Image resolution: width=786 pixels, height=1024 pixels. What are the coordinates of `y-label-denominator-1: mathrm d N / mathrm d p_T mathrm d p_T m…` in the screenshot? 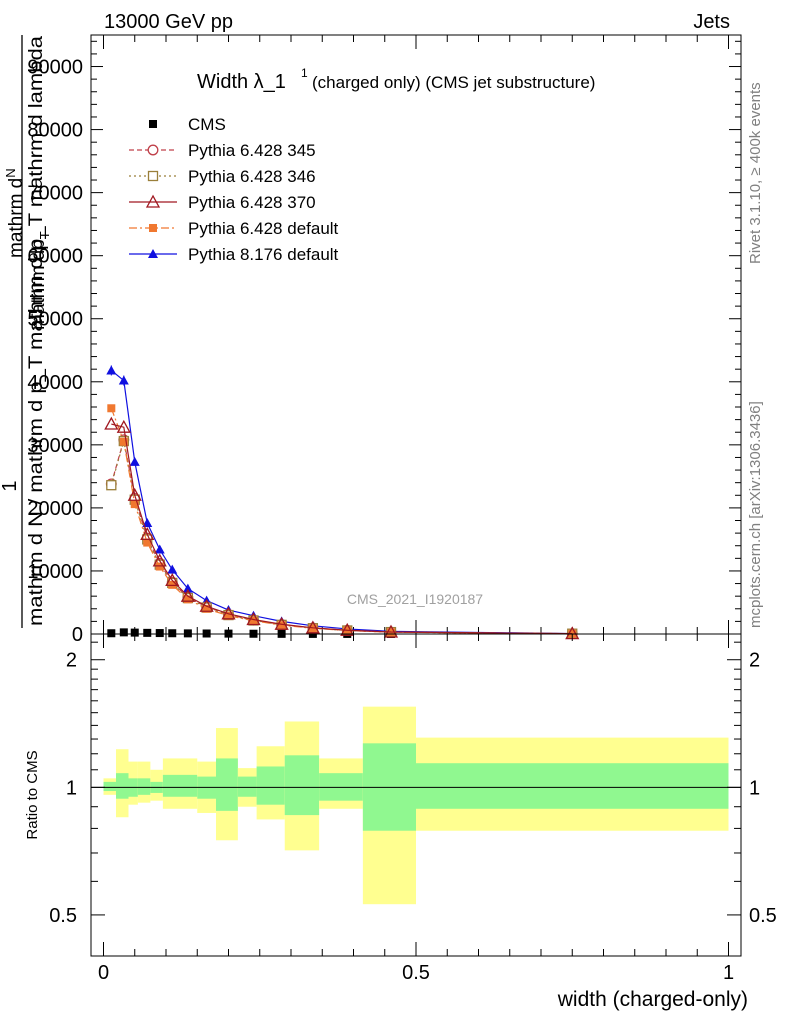 It's located at (36, 331).